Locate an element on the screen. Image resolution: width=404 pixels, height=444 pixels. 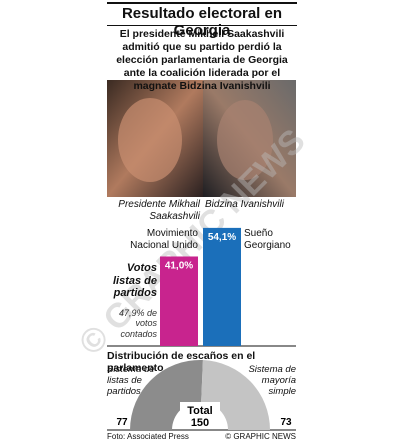
credit: © GRAPHIC NEWS is located at coordinates (260, 436).